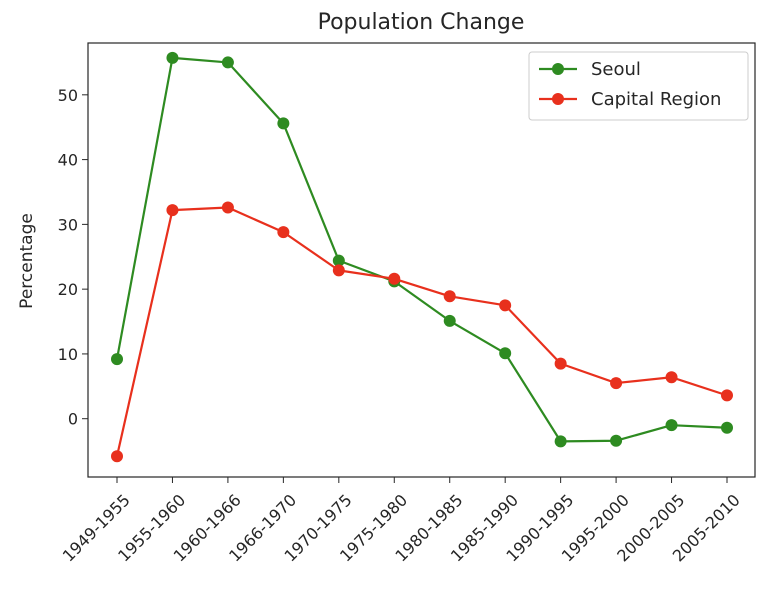 The height and width of the screenshot is (602, 780). Describe the element at coordinates (421, 22) in the screenshot. I see `chart-title: Population Change` at that location.